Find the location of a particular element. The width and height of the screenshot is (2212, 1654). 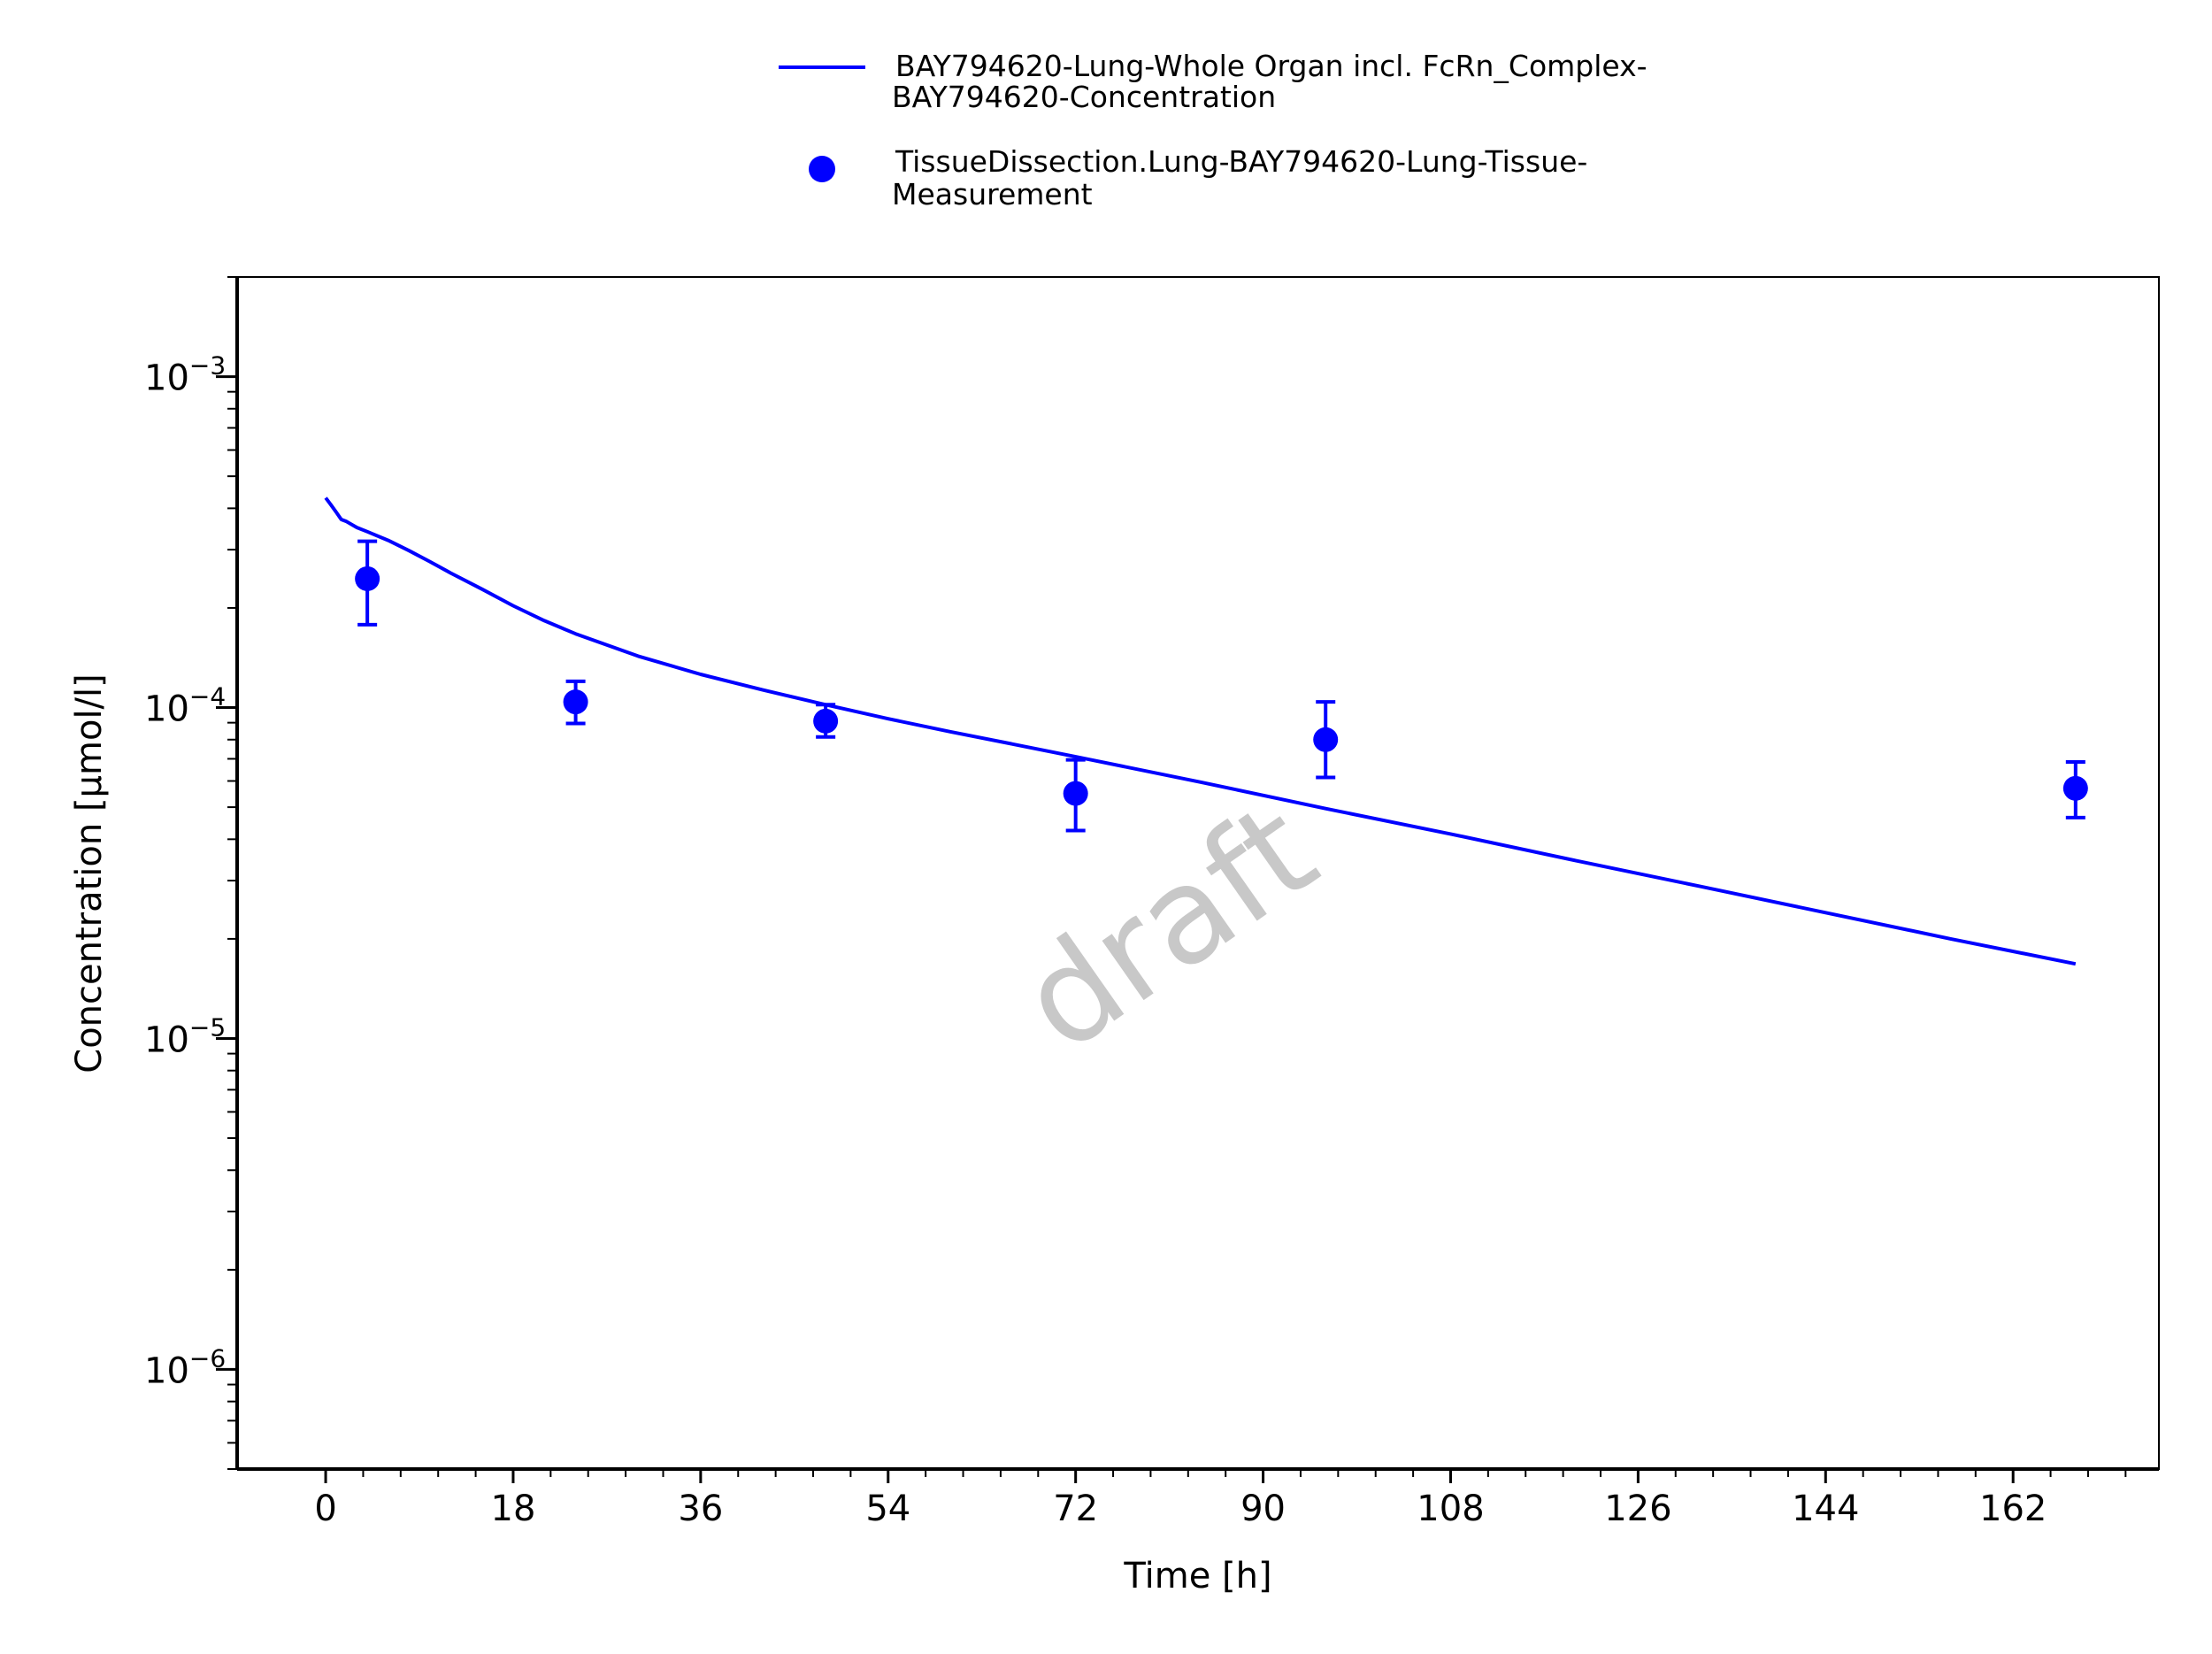

x-axis-ticks: 0 18 36 54 72 90 108 126 144 162 is located at coordinates (1221, 1499).